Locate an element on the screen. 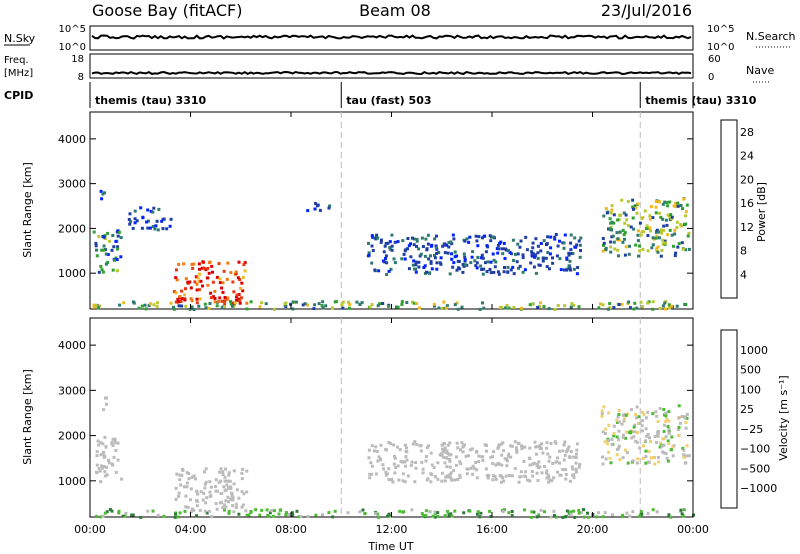  y-tick-label: 4000 is located at coordinates (72, 139).